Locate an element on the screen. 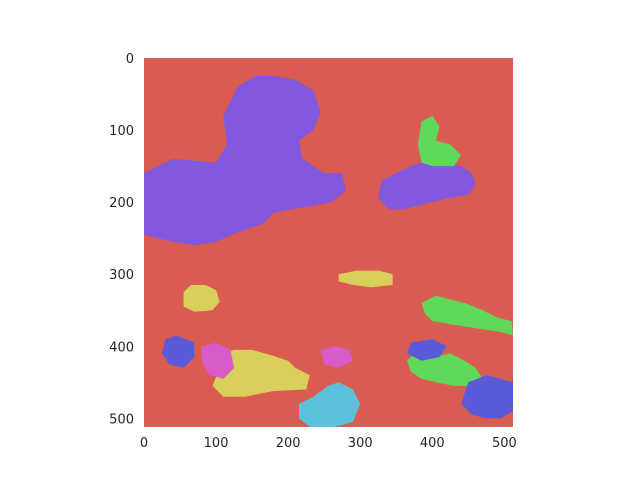 The height and width of the screenshot is (480, 640). y-tick-label: 200 is located at coordinates (121, 203).